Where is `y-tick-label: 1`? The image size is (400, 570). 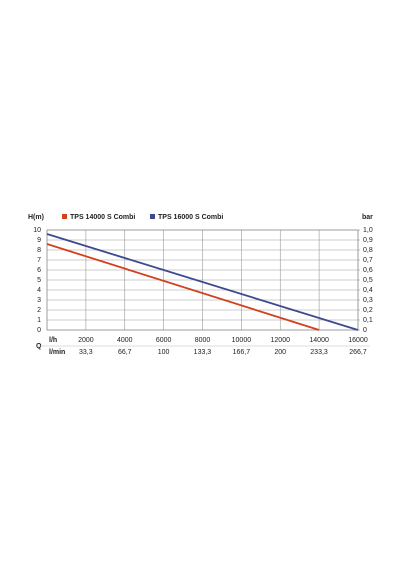
y-tick-label: 1 is located at coordinates (39, 320).